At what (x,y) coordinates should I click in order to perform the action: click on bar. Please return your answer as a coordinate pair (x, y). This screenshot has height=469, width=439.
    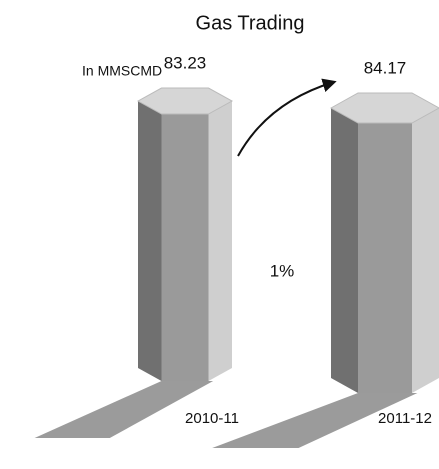
    Looking at the image, I should click on (185, 234).